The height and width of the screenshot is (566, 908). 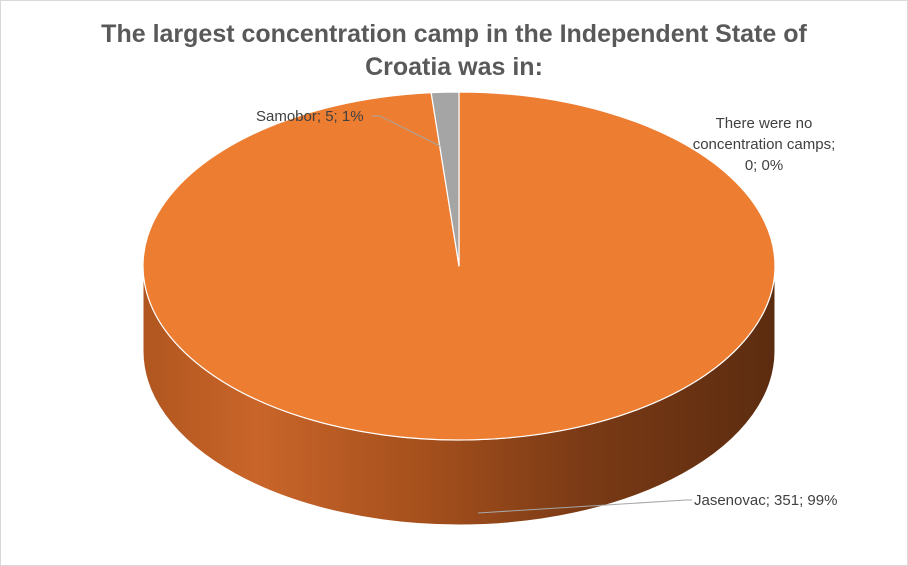 What do you see at coordinates (445, 179) in the screenshot?
I see `pie-slice-samobor` at bounding box center [445, 179].